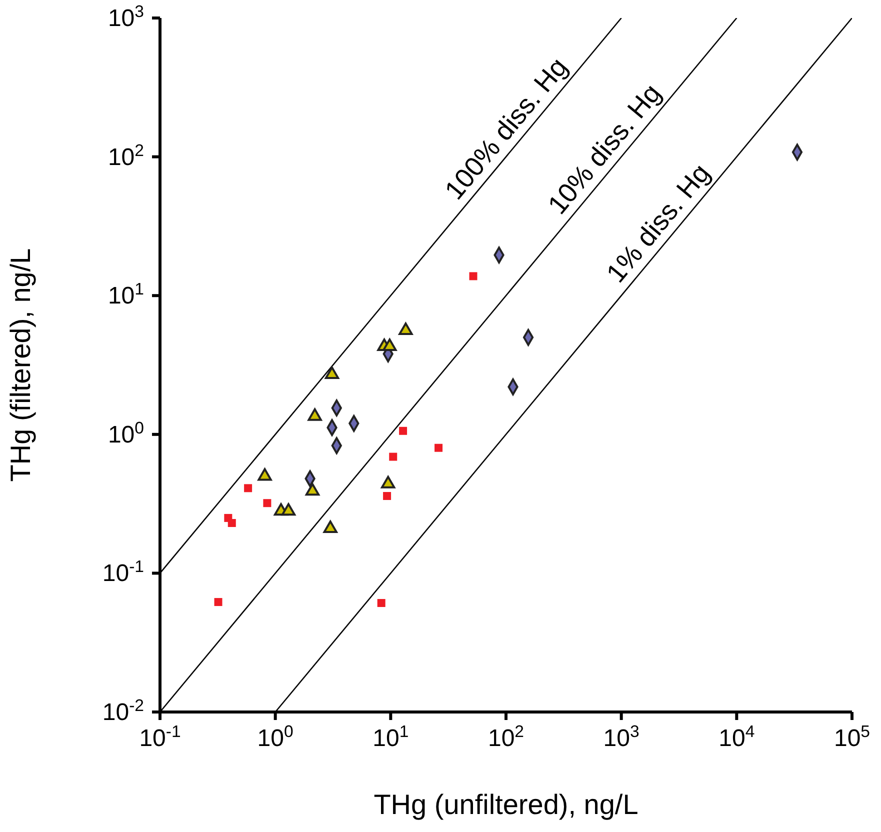 Image resolution: width=881 pixels, height=832 pixels. What do you see at coordinates (123, 572) in the screenshot?
I see `y-tick-label: 10$^{-1}$` at bounding box center [123, 572].